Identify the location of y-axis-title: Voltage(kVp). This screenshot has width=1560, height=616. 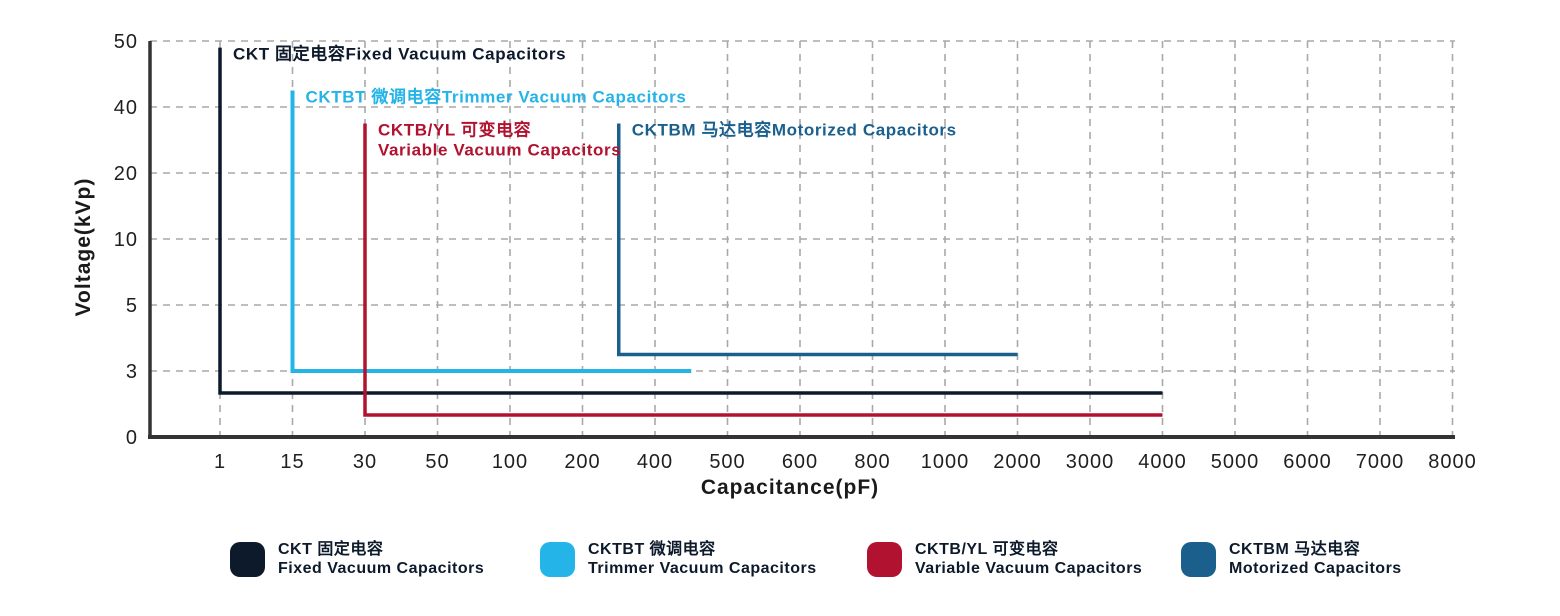
(83, 247).